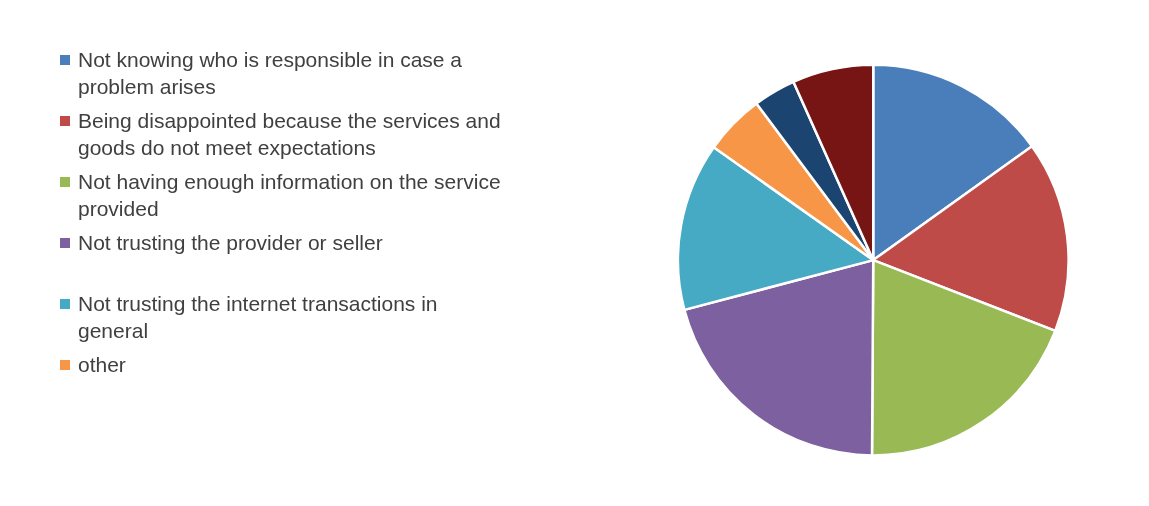 The image size is (1149, 506). What do you see at coordinates (289, 195) in the screenshot?
I see `legend-label: Not having enough information on the service provided` at bounding box center [289, 195].